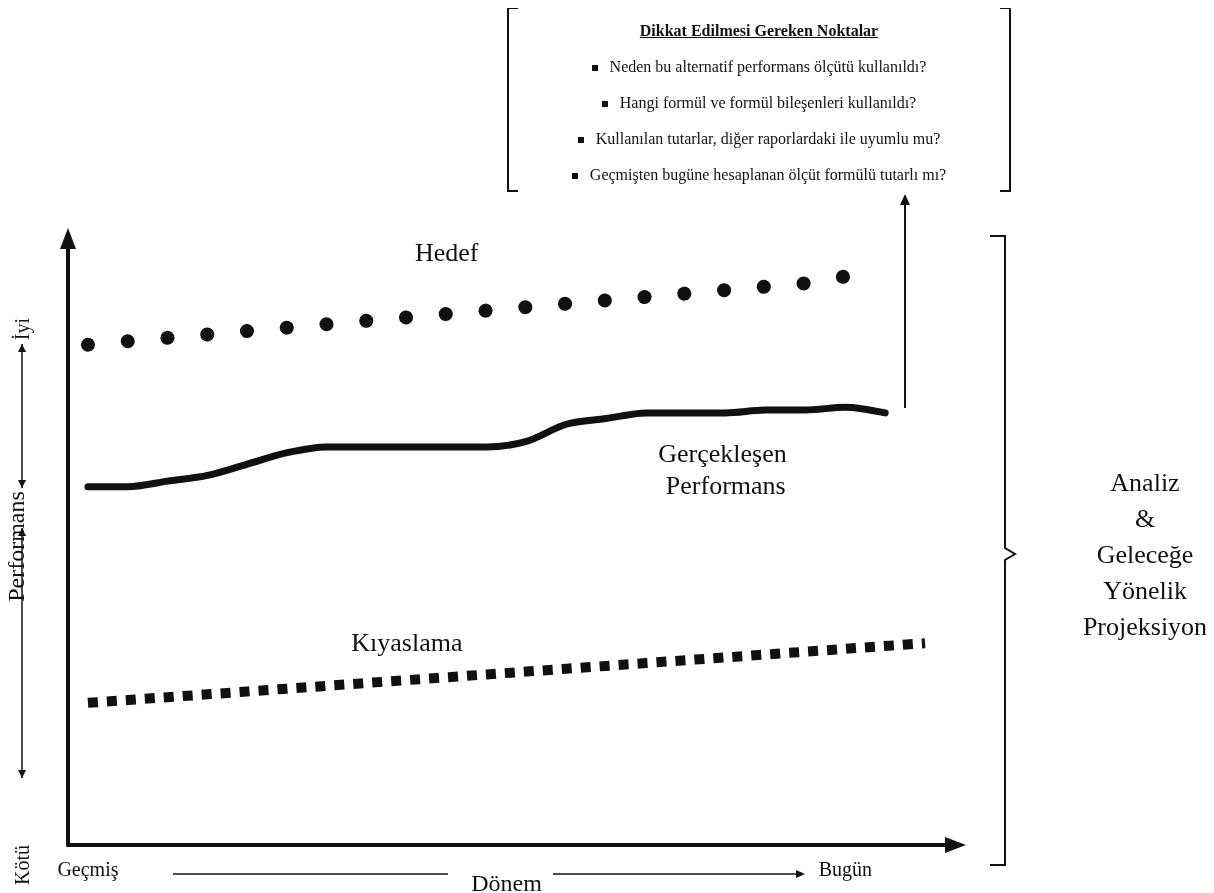  Describe the element at coordinates (726, 470) in the screenshot. I see `series-label: Gerçekleşen Performans` at that location.